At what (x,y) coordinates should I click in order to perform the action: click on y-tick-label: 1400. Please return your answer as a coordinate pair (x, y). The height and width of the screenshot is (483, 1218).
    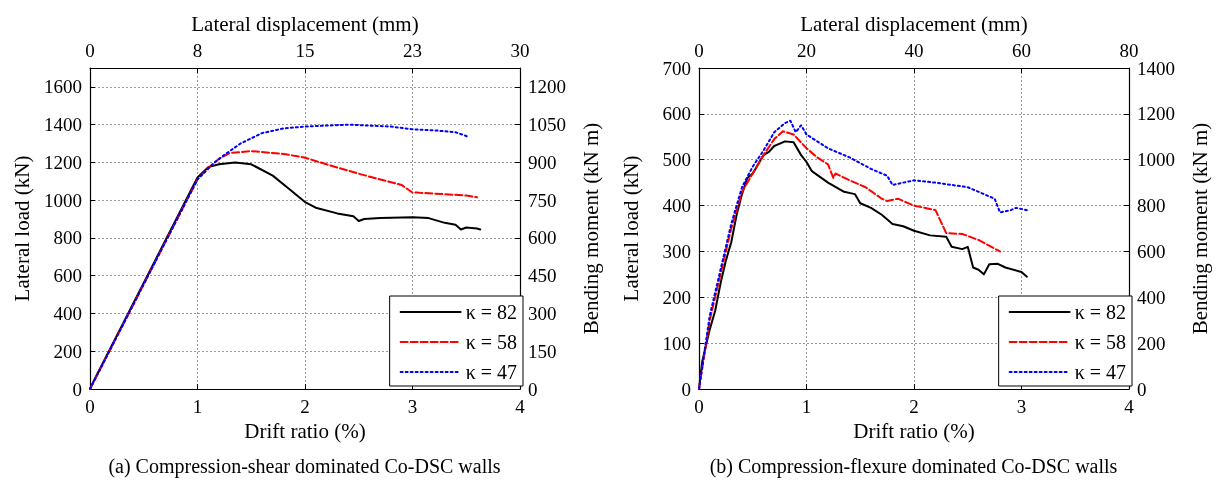
    Looking at the image, I should click on (63, 125).